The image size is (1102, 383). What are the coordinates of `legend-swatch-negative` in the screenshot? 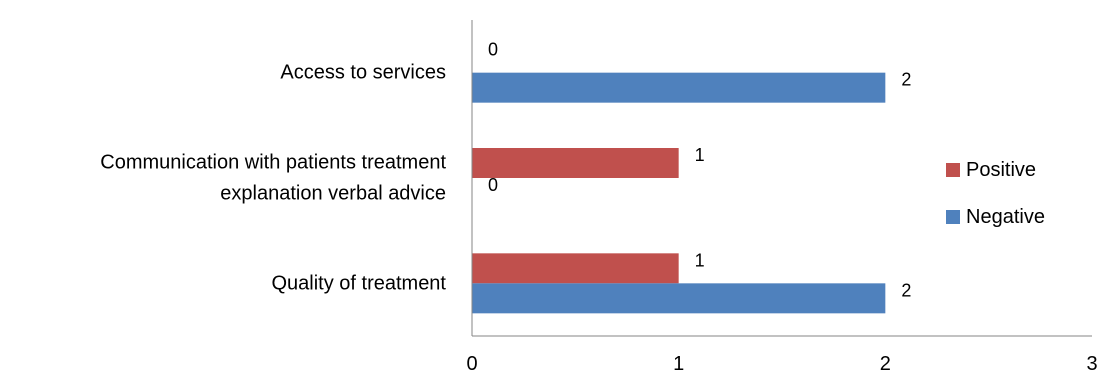 It's located at (953, 217).